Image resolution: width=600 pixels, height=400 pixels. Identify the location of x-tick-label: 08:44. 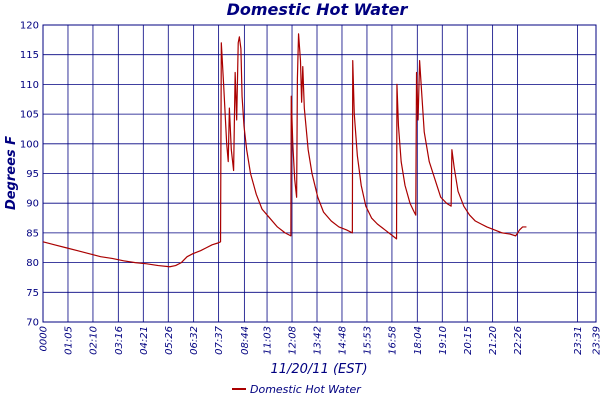
(245, 340).